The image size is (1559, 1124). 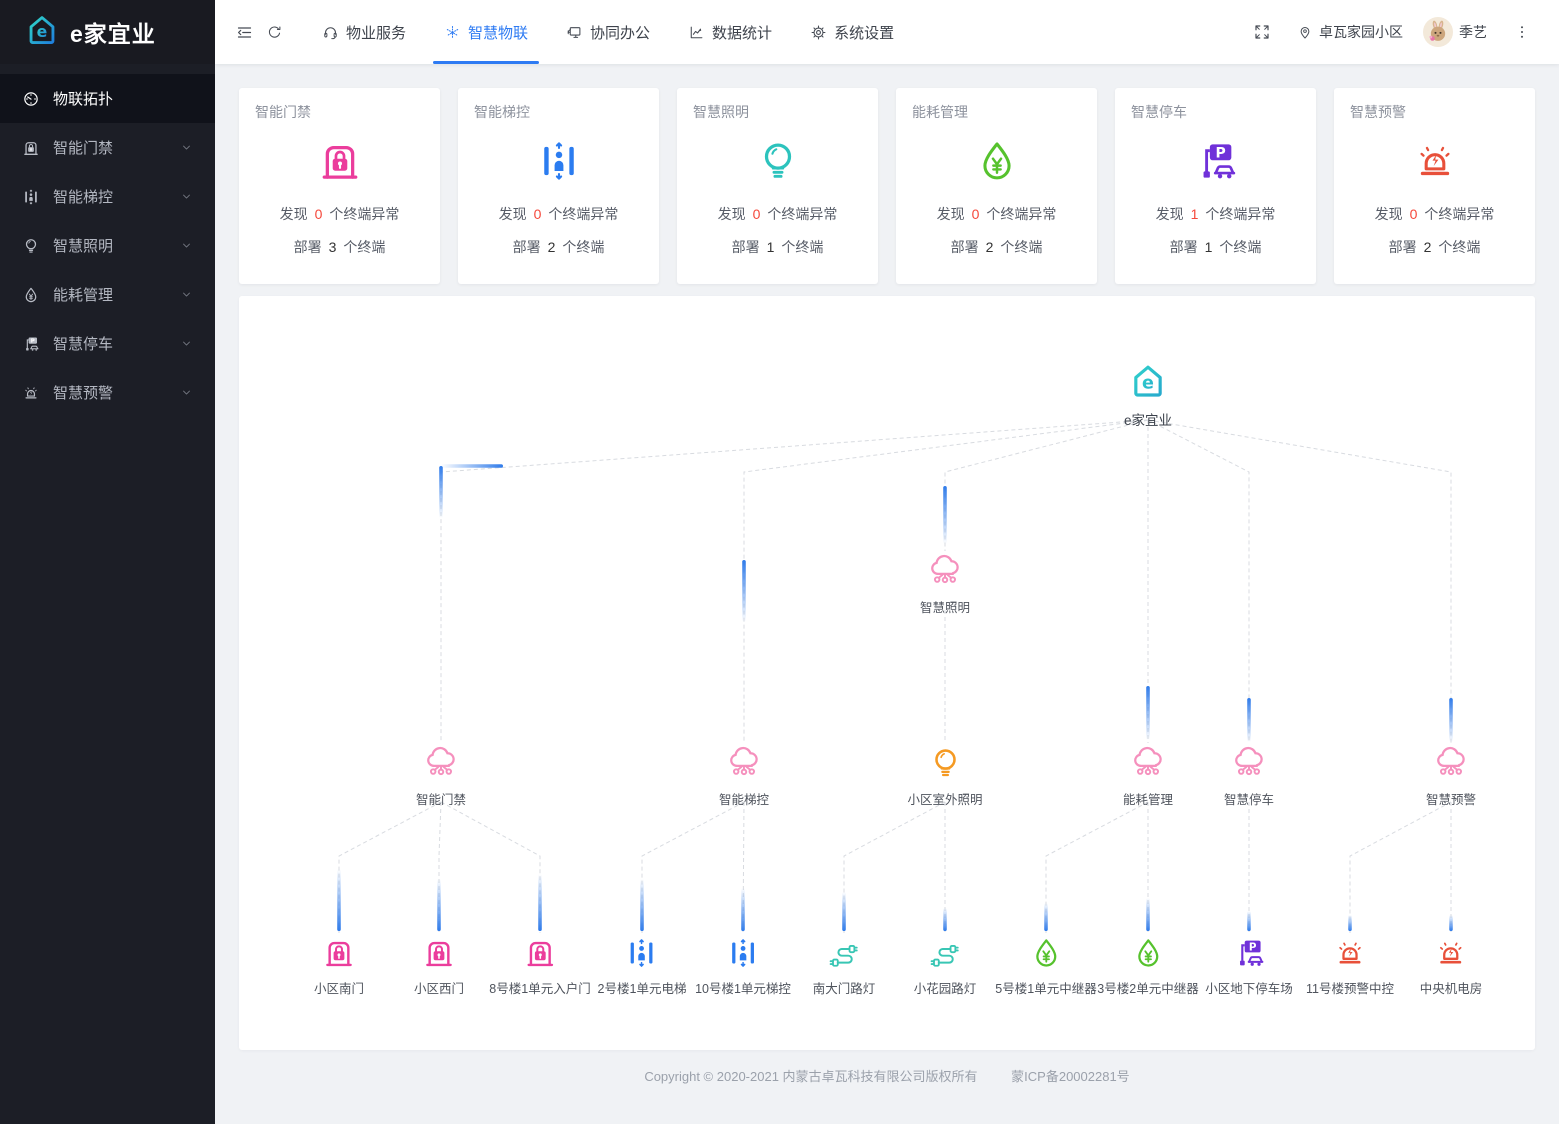 I want to click on topology-node: 5号楼1单元中继器, so click(x=1046, y=966).